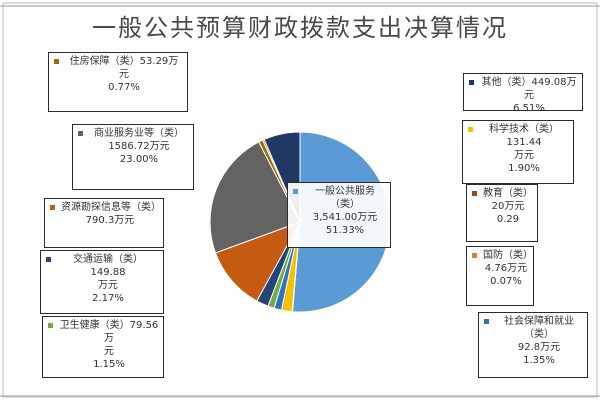 The width and height of the screenshot is (600, 400). I want to click on callout-line: 2.17%, so click(108, 298).